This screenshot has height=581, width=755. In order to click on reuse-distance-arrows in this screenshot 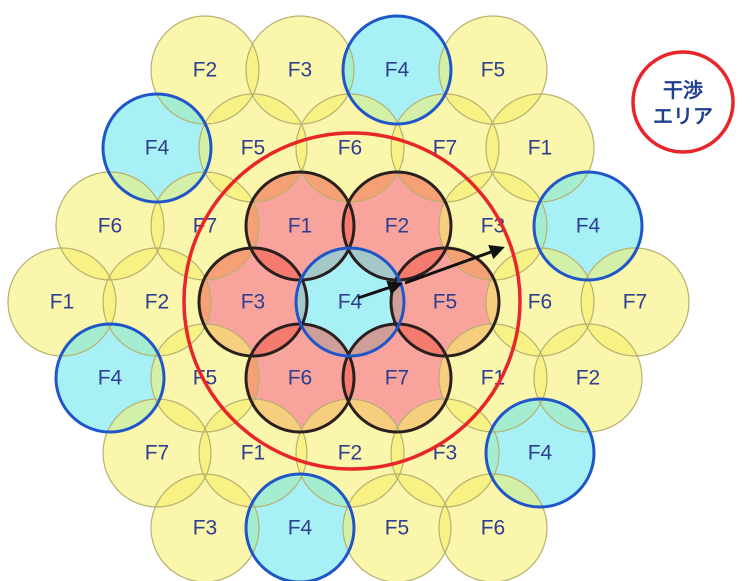, I will do `click(431, 272)`.